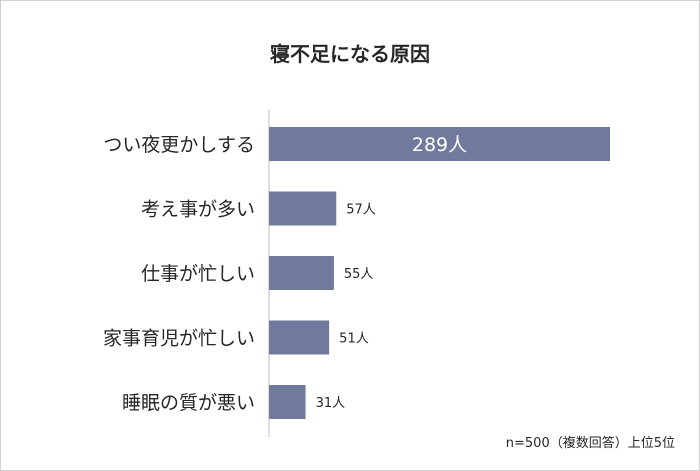 Image resolution: width=700 pixels, height=471 pixels. I want to click on category-label: 家事育児が忙しい, so click(179, 339).